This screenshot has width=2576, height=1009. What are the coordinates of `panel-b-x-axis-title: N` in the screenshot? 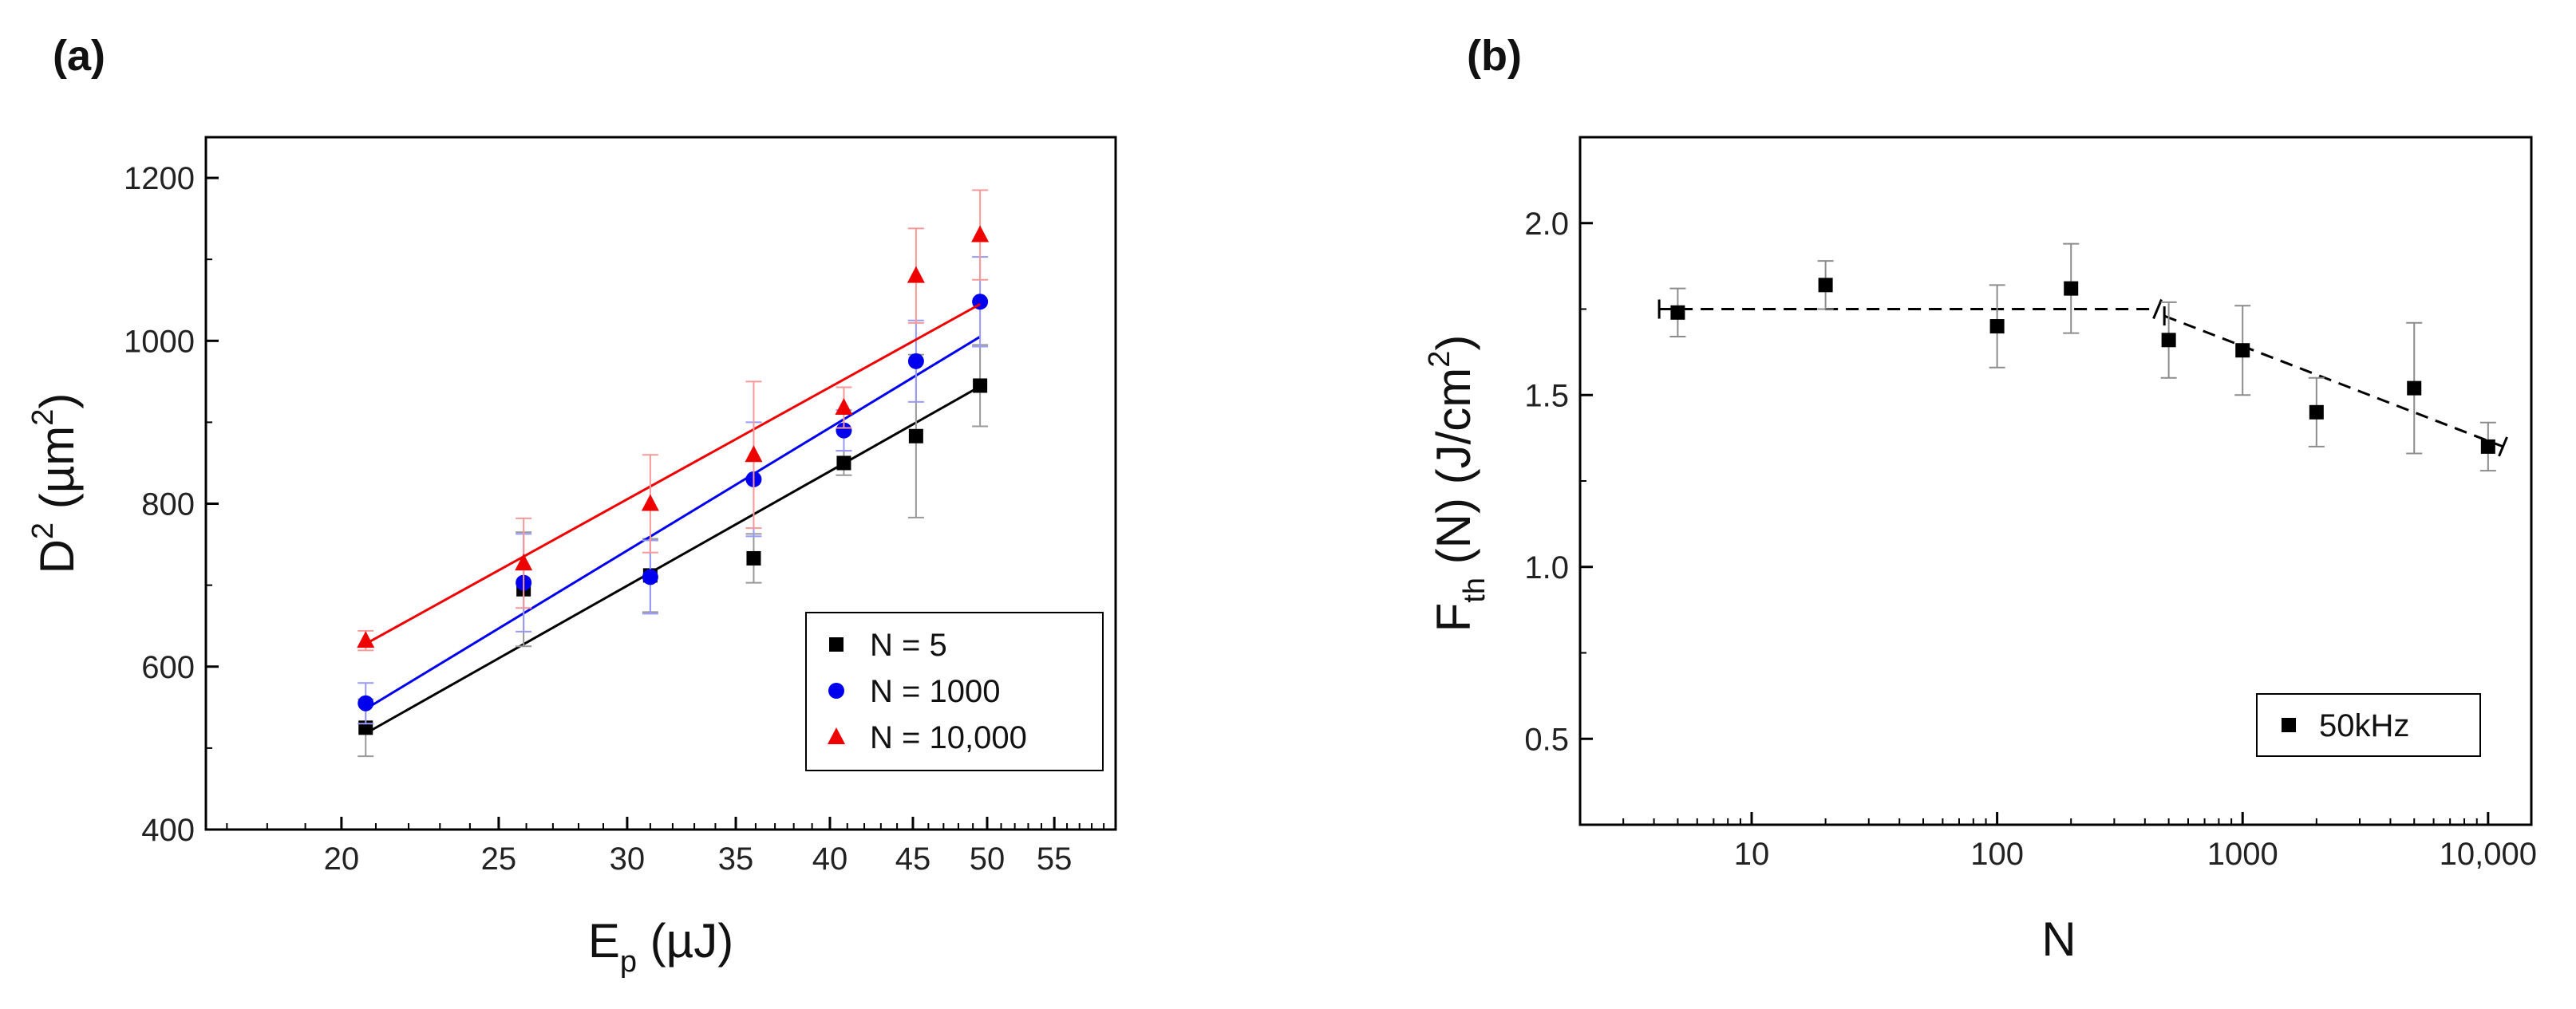 It's located at (2058, 939).